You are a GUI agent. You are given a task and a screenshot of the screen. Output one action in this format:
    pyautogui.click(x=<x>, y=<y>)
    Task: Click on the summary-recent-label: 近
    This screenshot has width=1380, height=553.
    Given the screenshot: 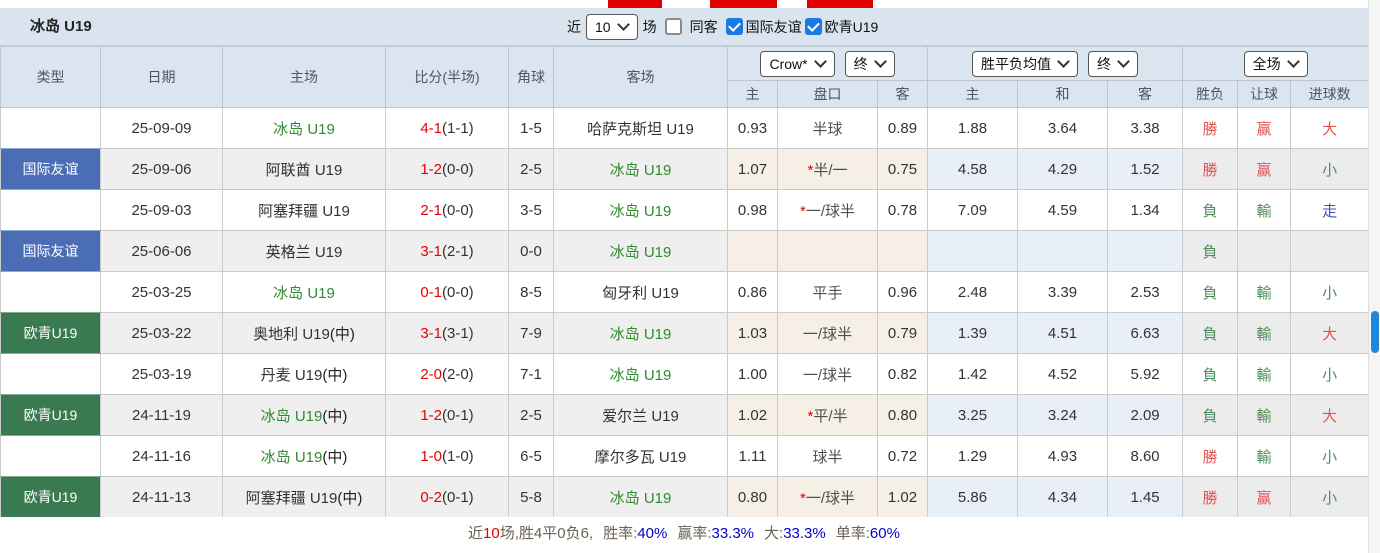 What is the action you would take?
    pyautogui.click(x=476, y=533)
    